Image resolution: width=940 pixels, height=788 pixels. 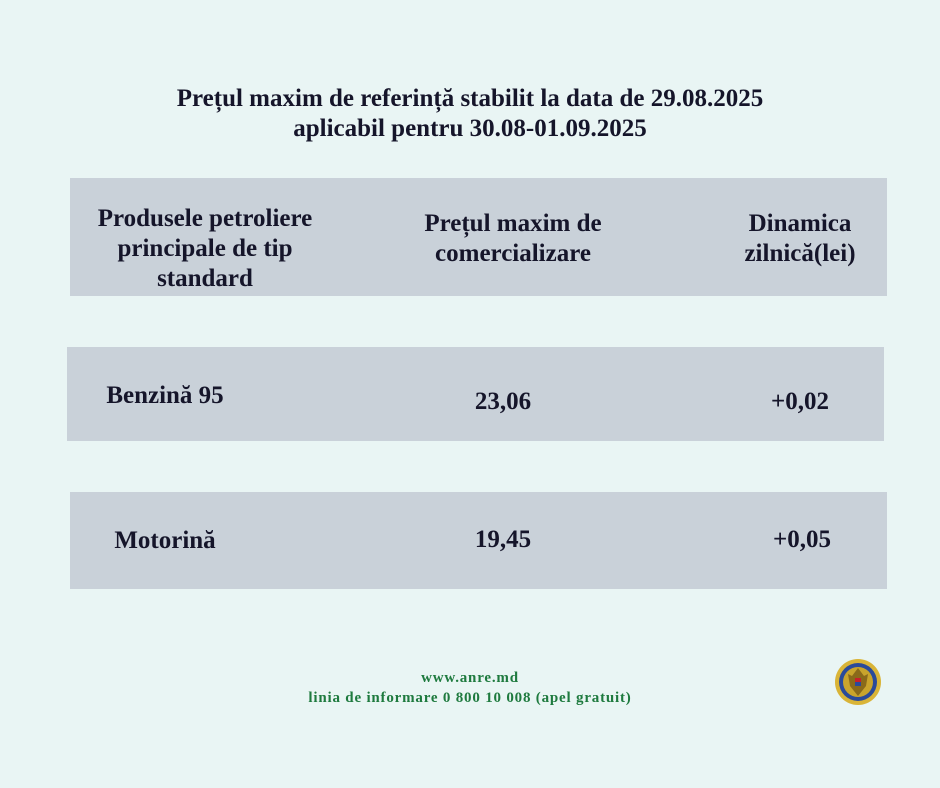 I want to click on header-price-line: Prețul maxim de, so click(x=513, y=223).